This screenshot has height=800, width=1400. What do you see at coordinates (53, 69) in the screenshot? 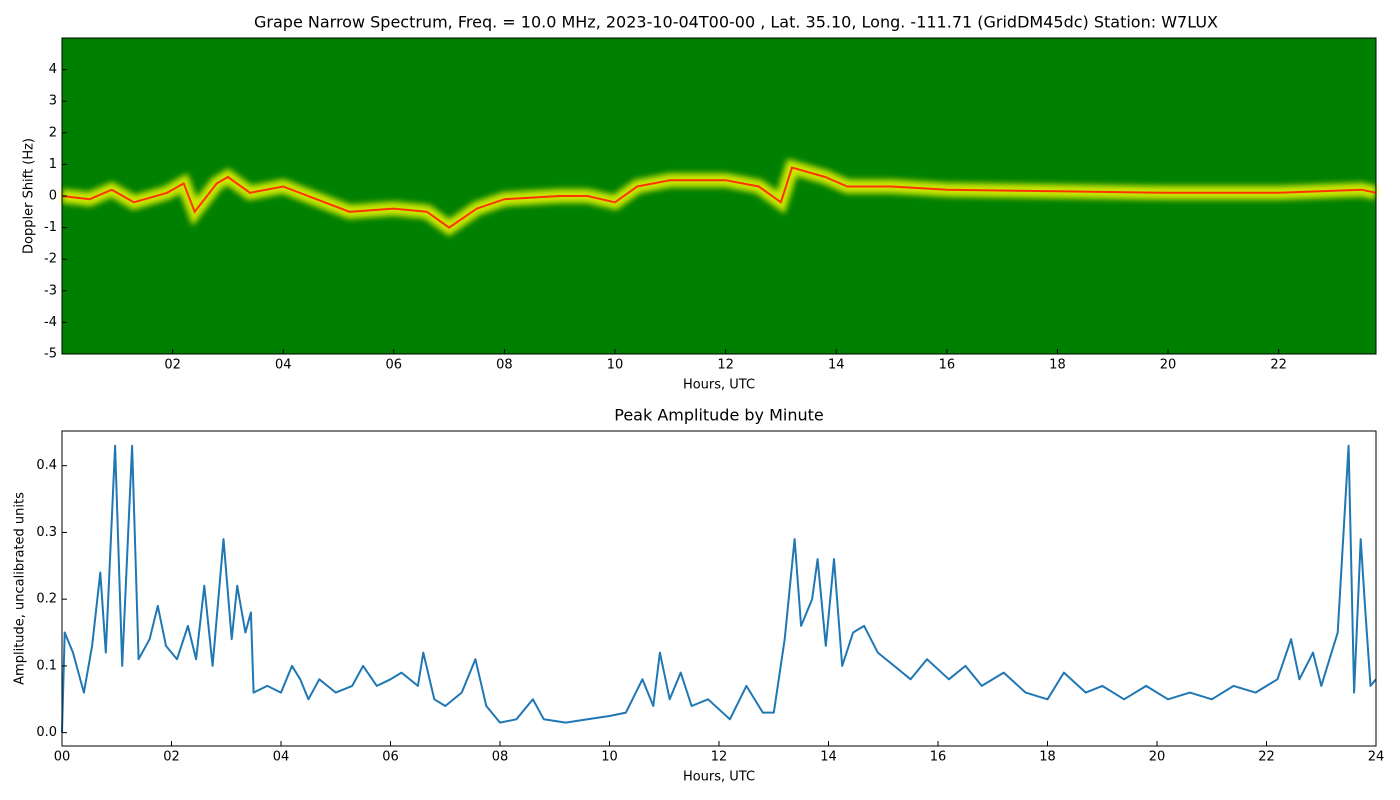
I see `y-tick-label: 4` at bounding box center [53, 69].